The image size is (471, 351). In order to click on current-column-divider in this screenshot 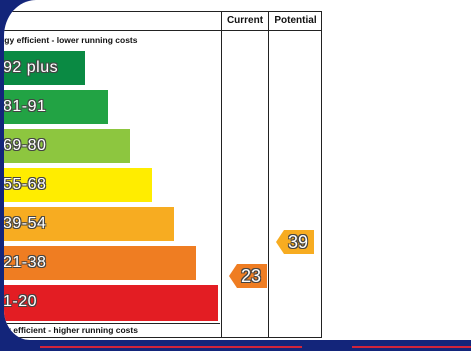, I will do `click(221, 174)`.